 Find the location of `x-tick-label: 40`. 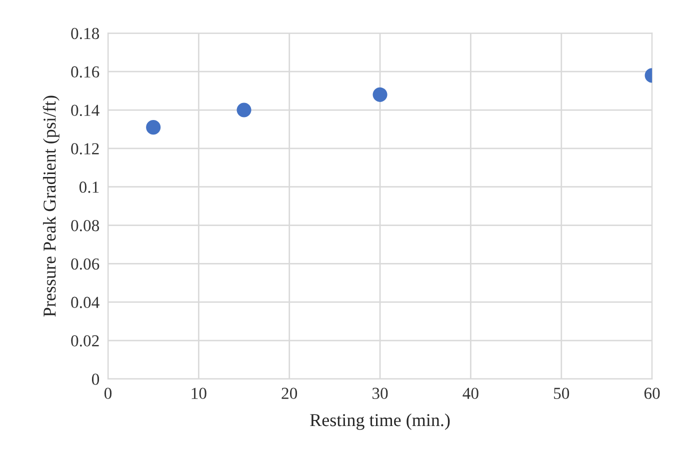

x-tick-label: 40 is located at coordinates (470, 394).